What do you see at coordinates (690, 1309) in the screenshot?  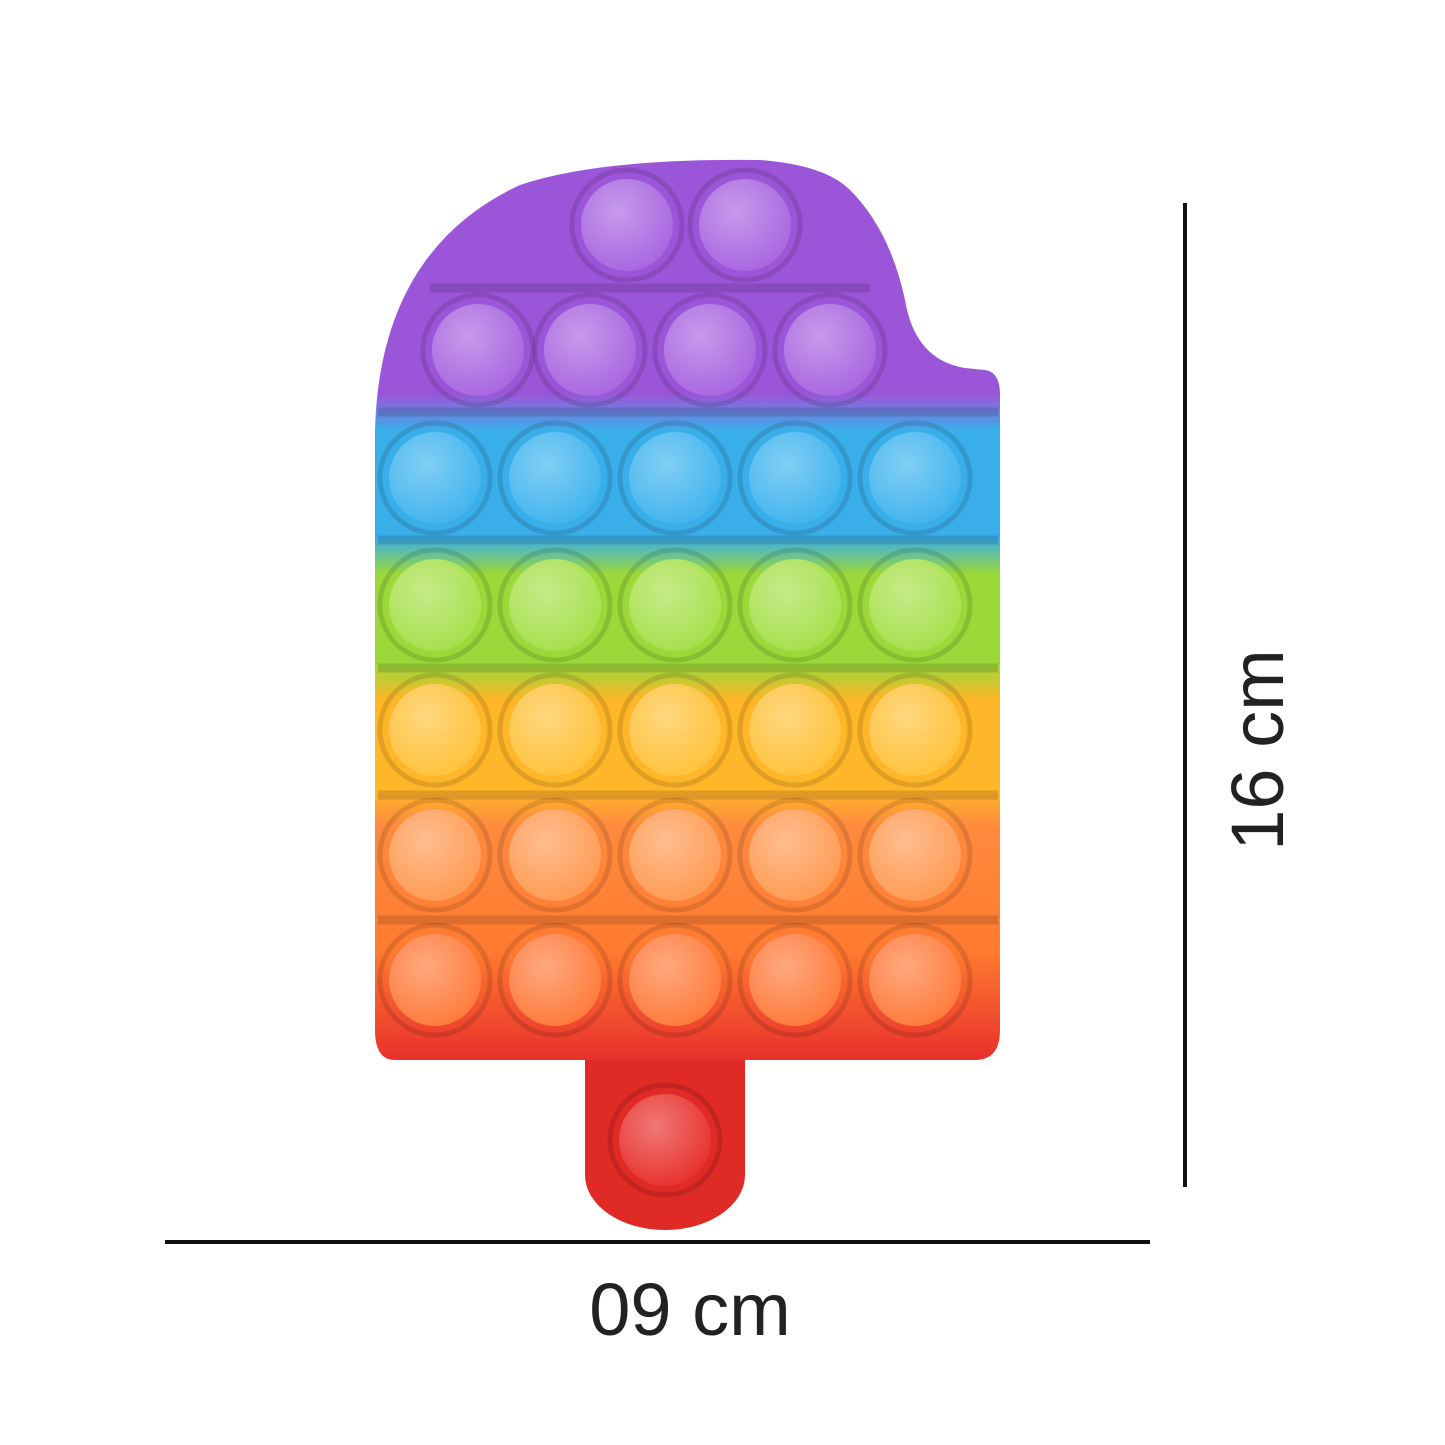 I see `width-label: 09 cm` at bounding box center [690, 1309].